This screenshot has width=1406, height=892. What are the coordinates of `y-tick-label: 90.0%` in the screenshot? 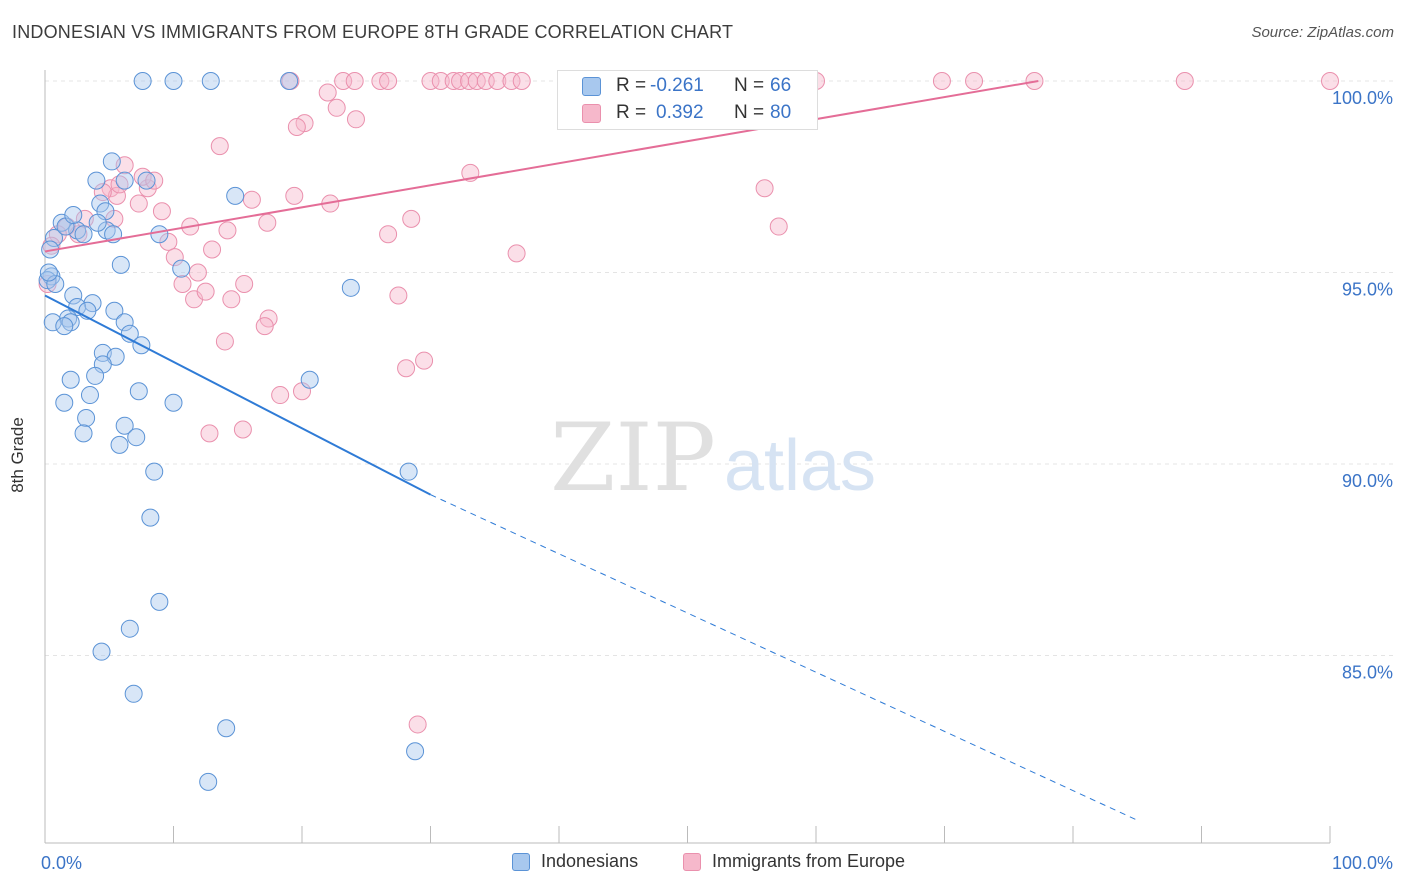 It's located at (1367, 481).